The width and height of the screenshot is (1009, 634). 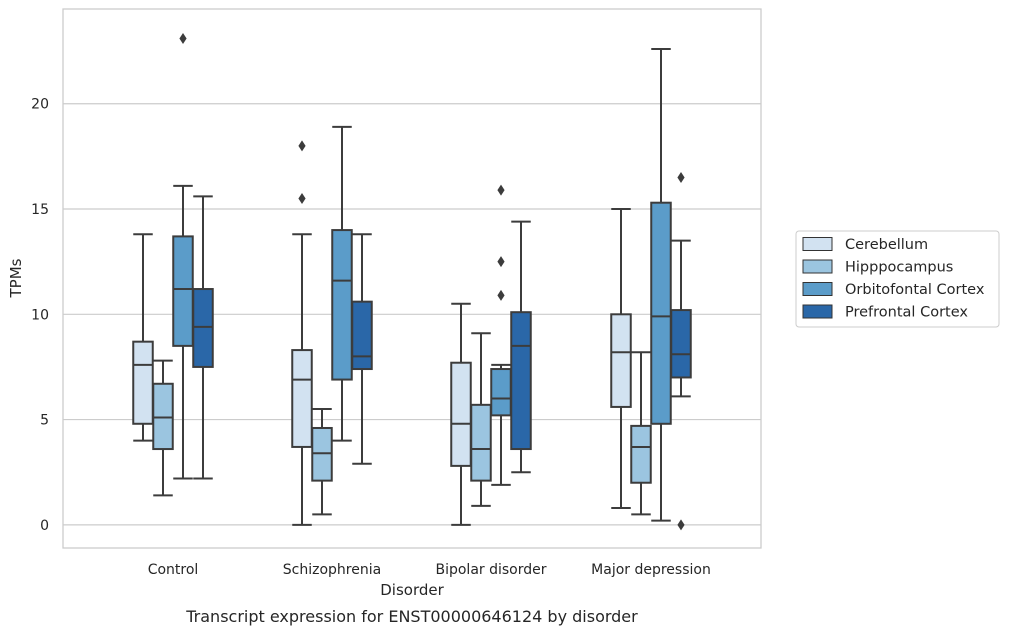 What do you see at coordinates (16, 278) in the screenshot?
I see `y-axis-label: TPMs` at bounding box center [16, 278].